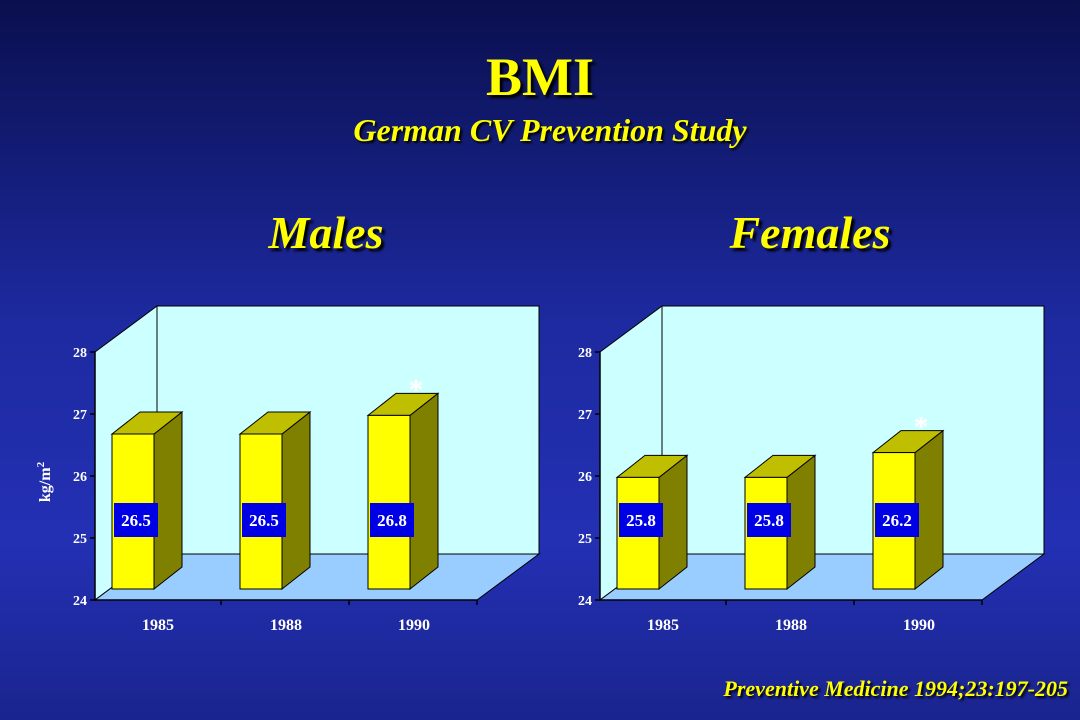 The height and width of the screenshot is (720, 1080). Describe the element at coordinates (550, 130) in the screenshot. I see `slide-subtitle: German CV Prevention Study` at that location.